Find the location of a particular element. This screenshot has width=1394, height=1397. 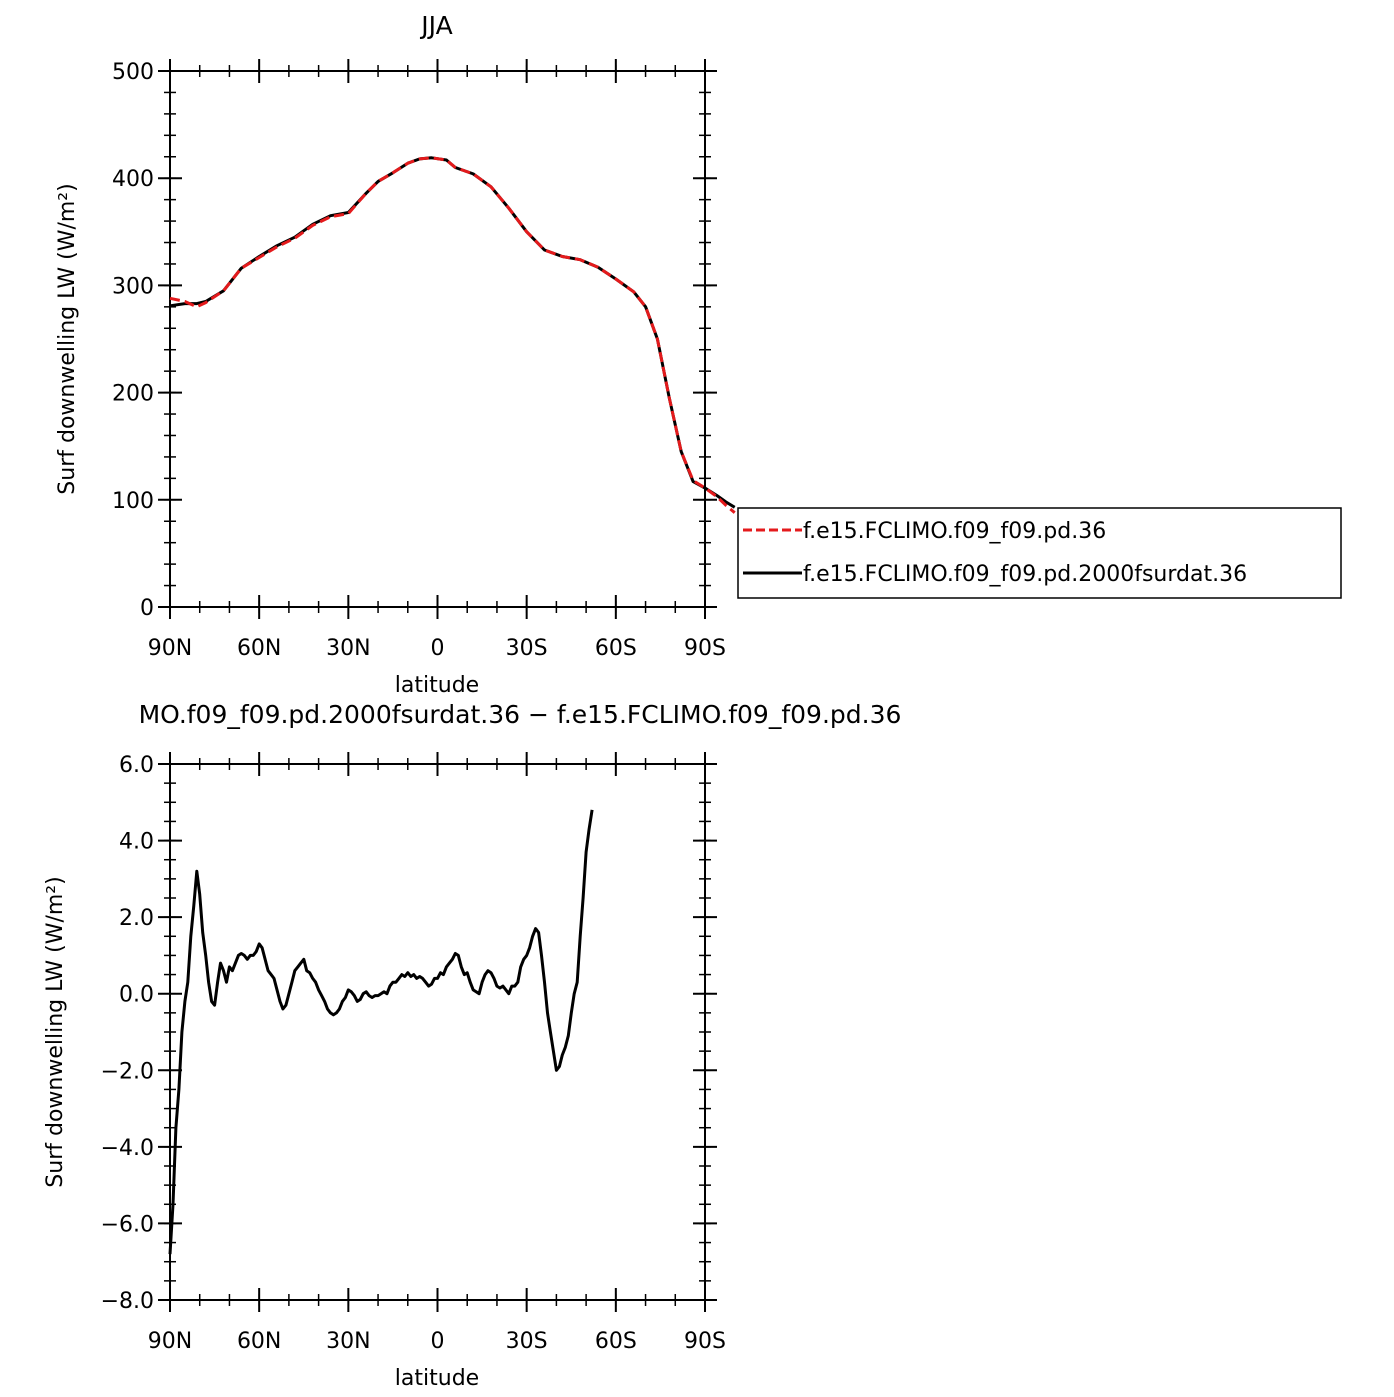

y-tick-label: 2.0 is located at coordinates (136, 918).